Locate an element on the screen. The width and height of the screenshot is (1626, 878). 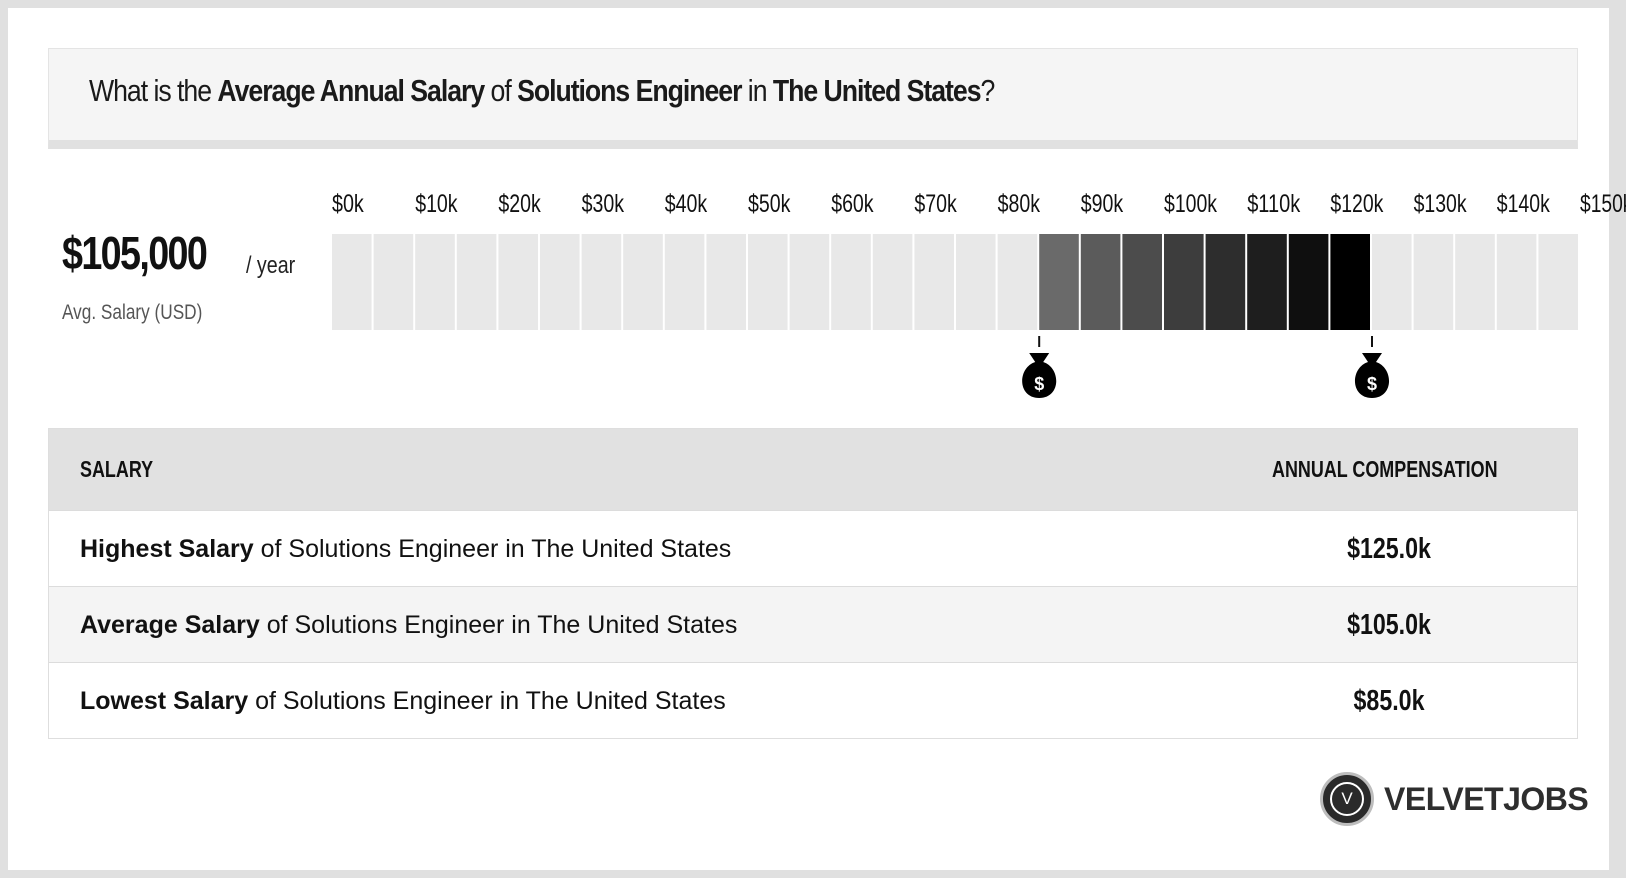
tick-label: $40k is located at coordinates (686, 204).